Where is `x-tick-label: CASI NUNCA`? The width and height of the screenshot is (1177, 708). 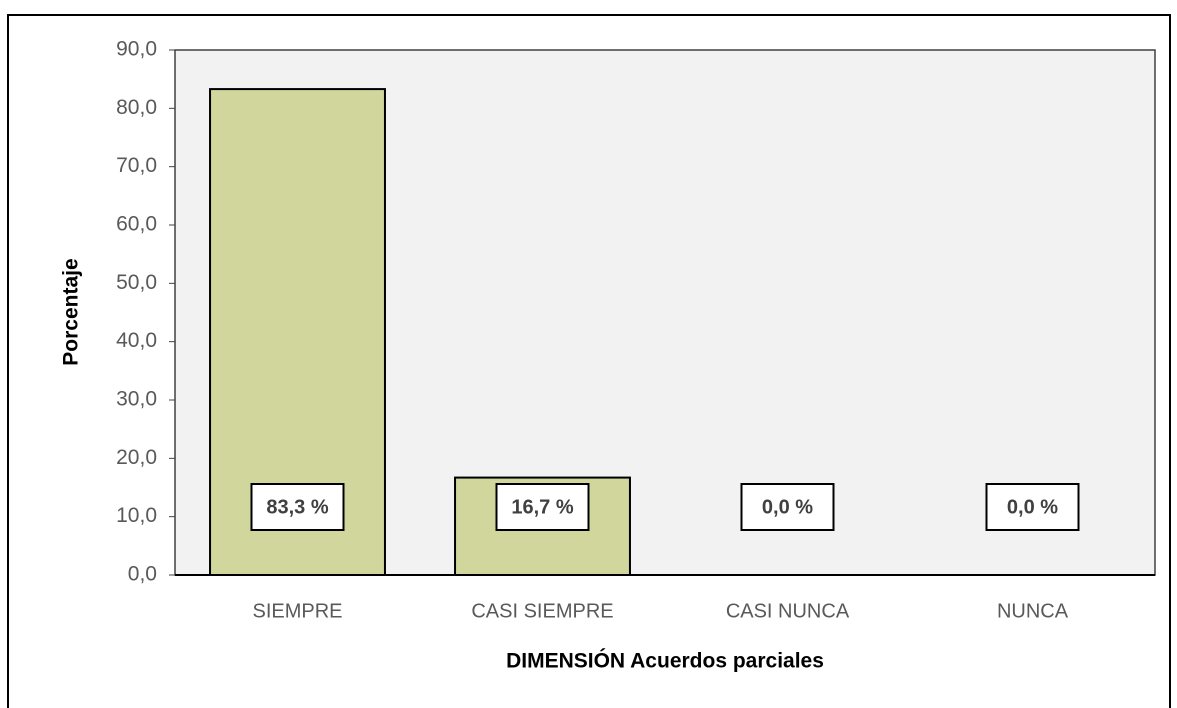
x-tick-label: CASI NUNCA is located at coordinates (788, 611).